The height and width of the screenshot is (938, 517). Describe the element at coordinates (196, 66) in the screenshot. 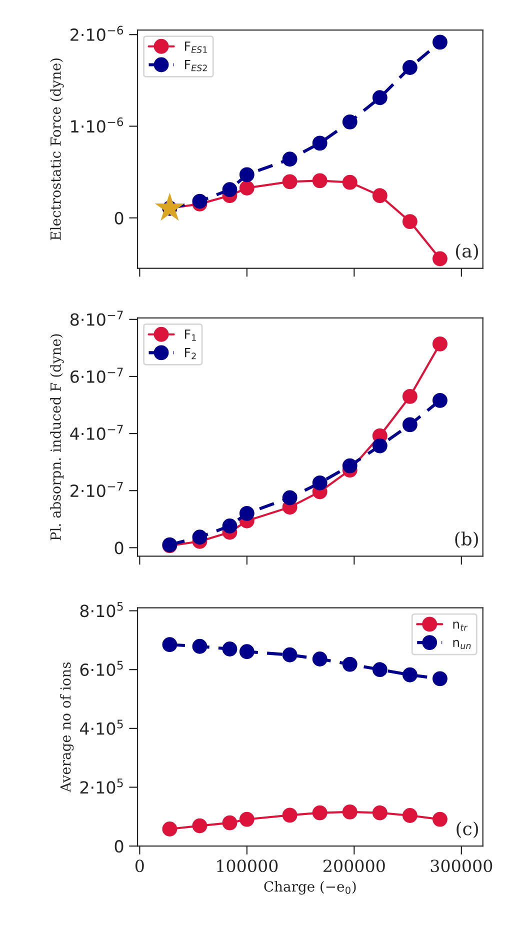

I see `legend-label: F$_{ES2}$` at that location.